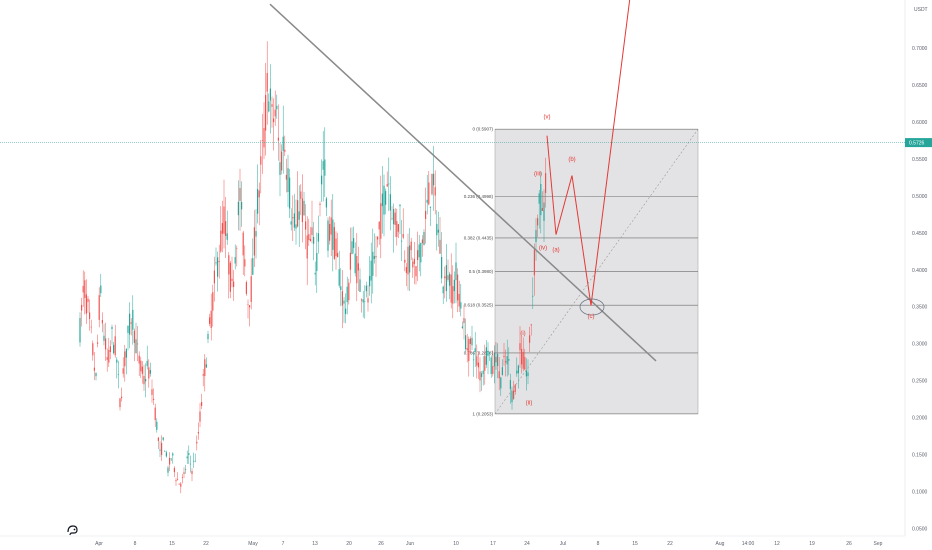 The height and width of the screenshot is (550, 932). Describe the element at coordinates (920, 197) in the screenshot. I see `price-tick-label: 0.5000` at that location.